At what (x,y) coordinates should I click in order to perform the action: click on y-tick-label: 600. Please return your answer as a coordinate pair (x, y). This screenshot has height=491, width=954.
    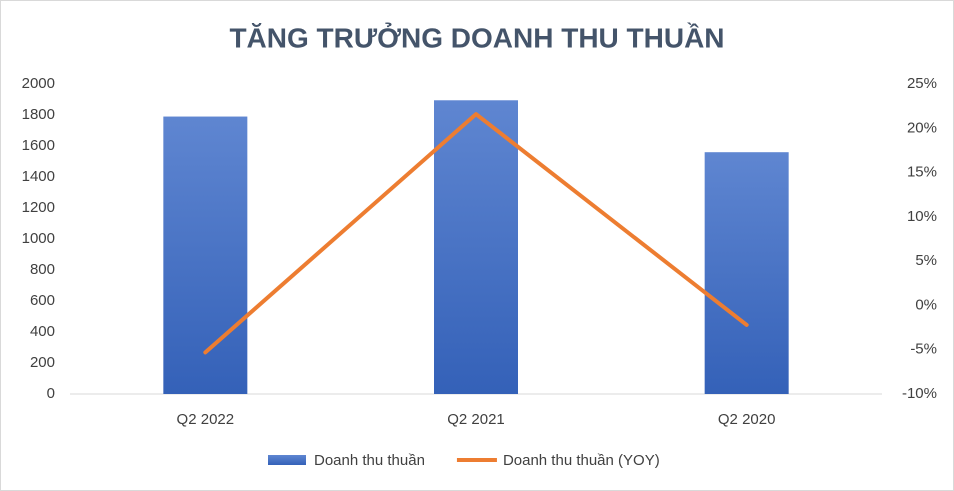
    Looking at the image, I should click on (42, 300).